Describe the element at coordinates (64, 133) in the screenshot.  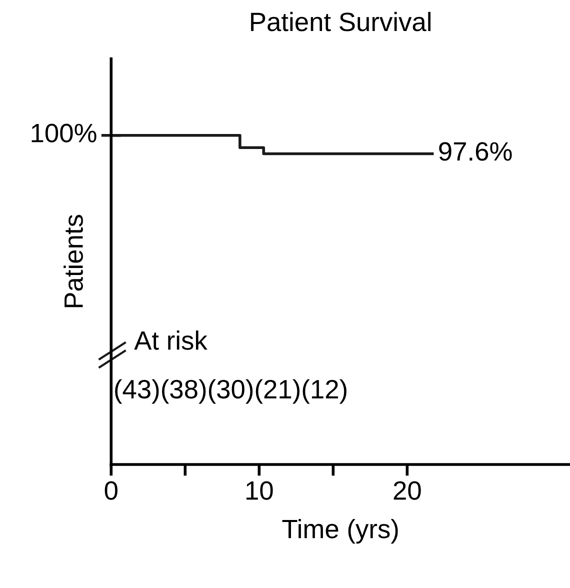
I see `data-label: 100%` at that location.